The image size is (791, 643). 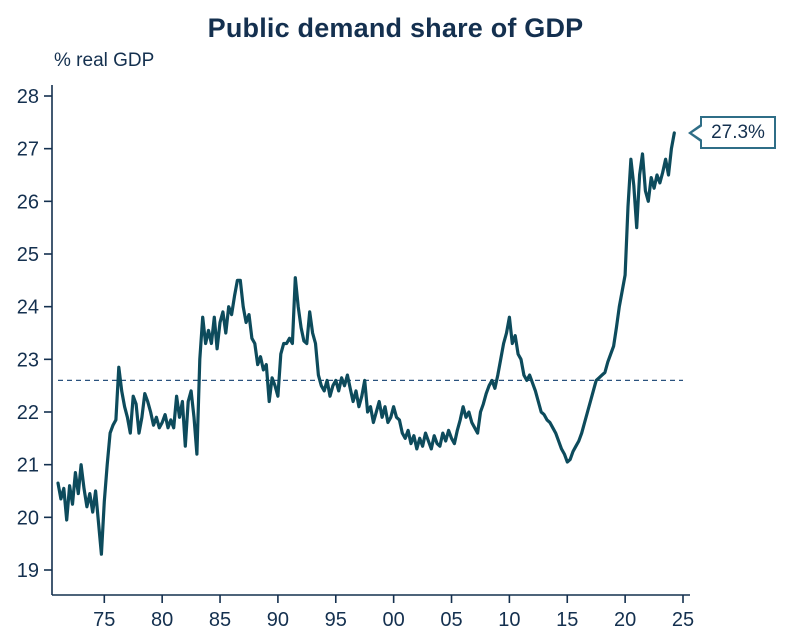 I want to click on svg-text: 21, so click(x=28, y=466).